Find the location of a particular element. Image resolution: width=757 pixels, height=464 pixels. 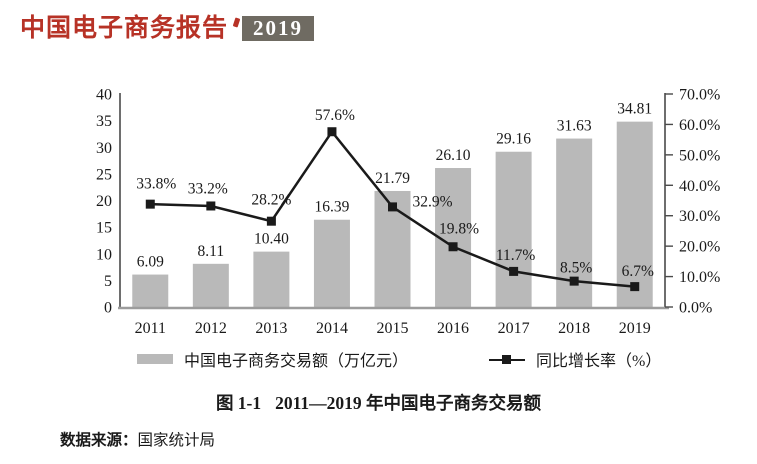

growth-value-label: 32.9% is located at coordinates (432, 201).